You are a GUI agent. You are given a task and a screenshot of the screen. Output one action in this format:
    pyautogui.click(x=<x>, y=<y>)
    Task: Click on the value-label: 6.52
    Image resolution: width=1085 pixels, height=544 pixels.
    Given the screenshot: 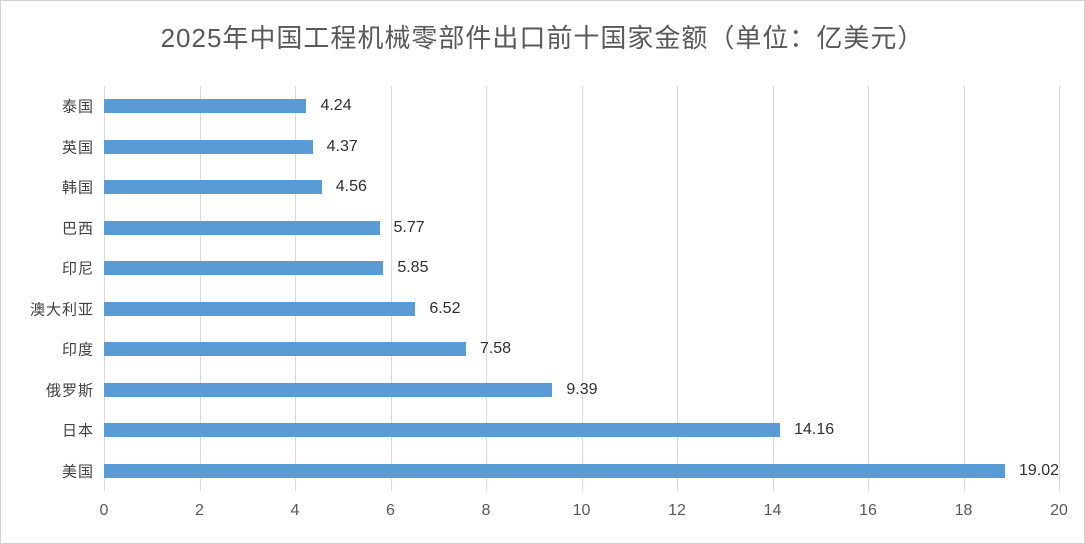 What is the action you would take?
    pyautogui.click(x=445, y=308)
    